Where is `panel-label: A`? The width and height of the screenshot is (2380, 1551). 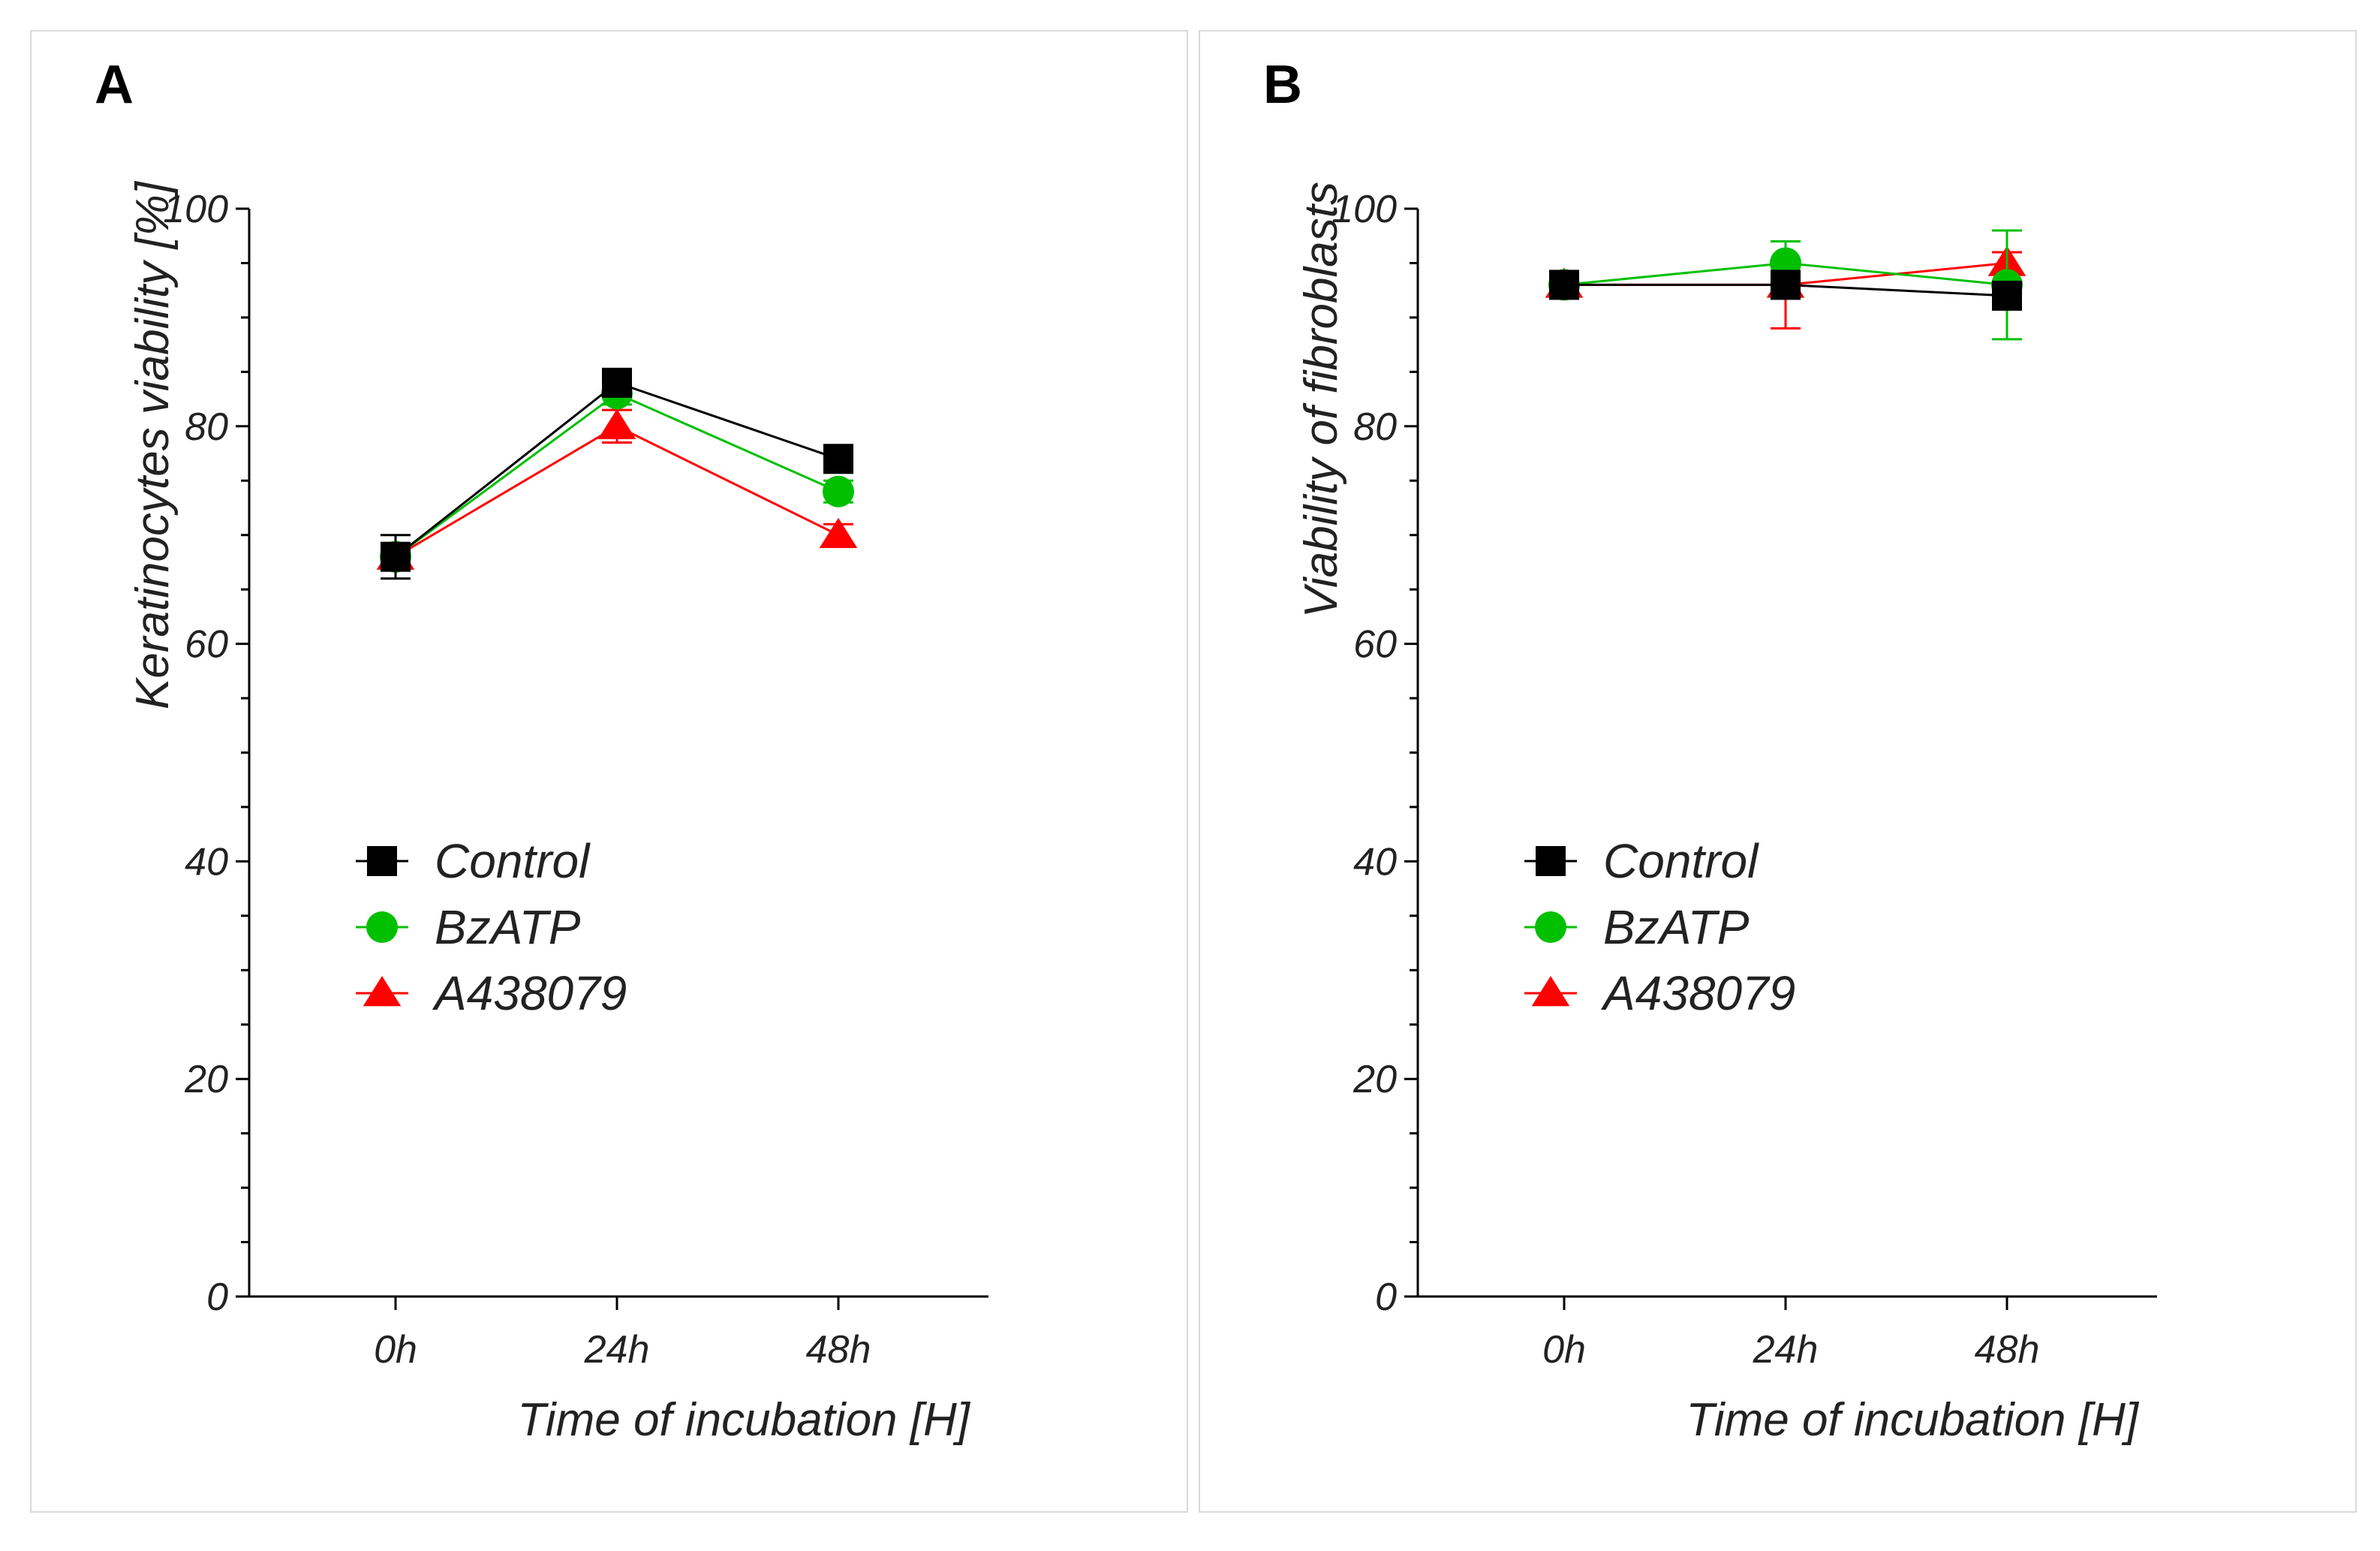 panel-label: A is located at coordinates (114, 85).